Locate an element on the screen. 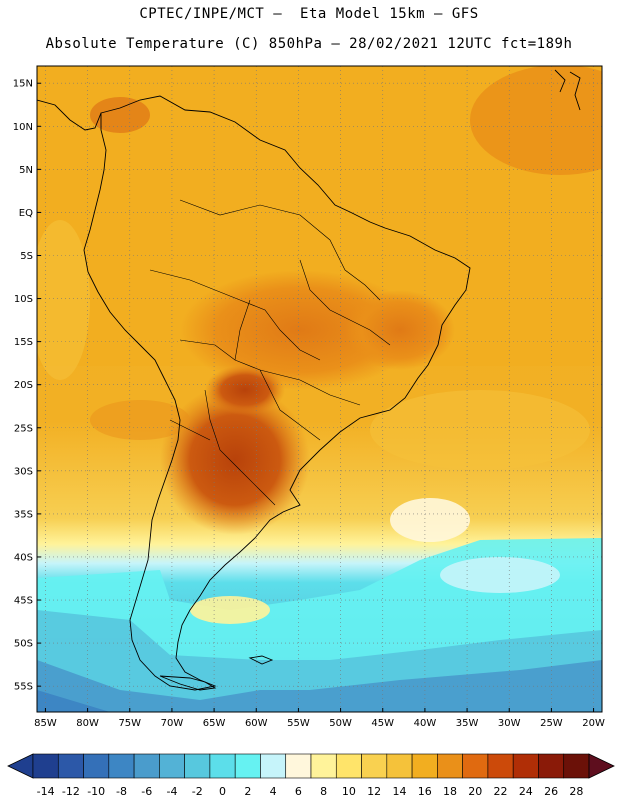  lon-tick-label: 45W is located at coordinates (382, 723).